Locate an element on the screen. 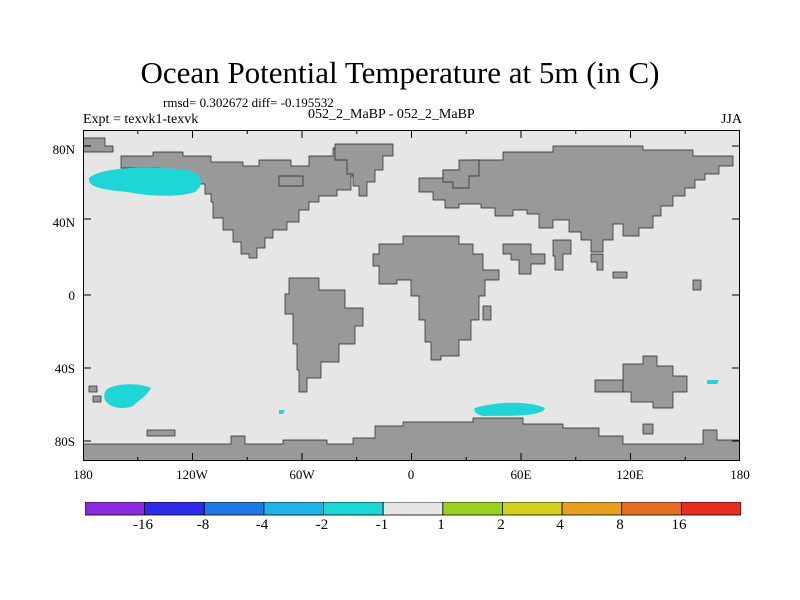 Image resolution: width=800 pixels, height=600 pixels. colorbar-label: -2 is located at coordinates (322, 525).